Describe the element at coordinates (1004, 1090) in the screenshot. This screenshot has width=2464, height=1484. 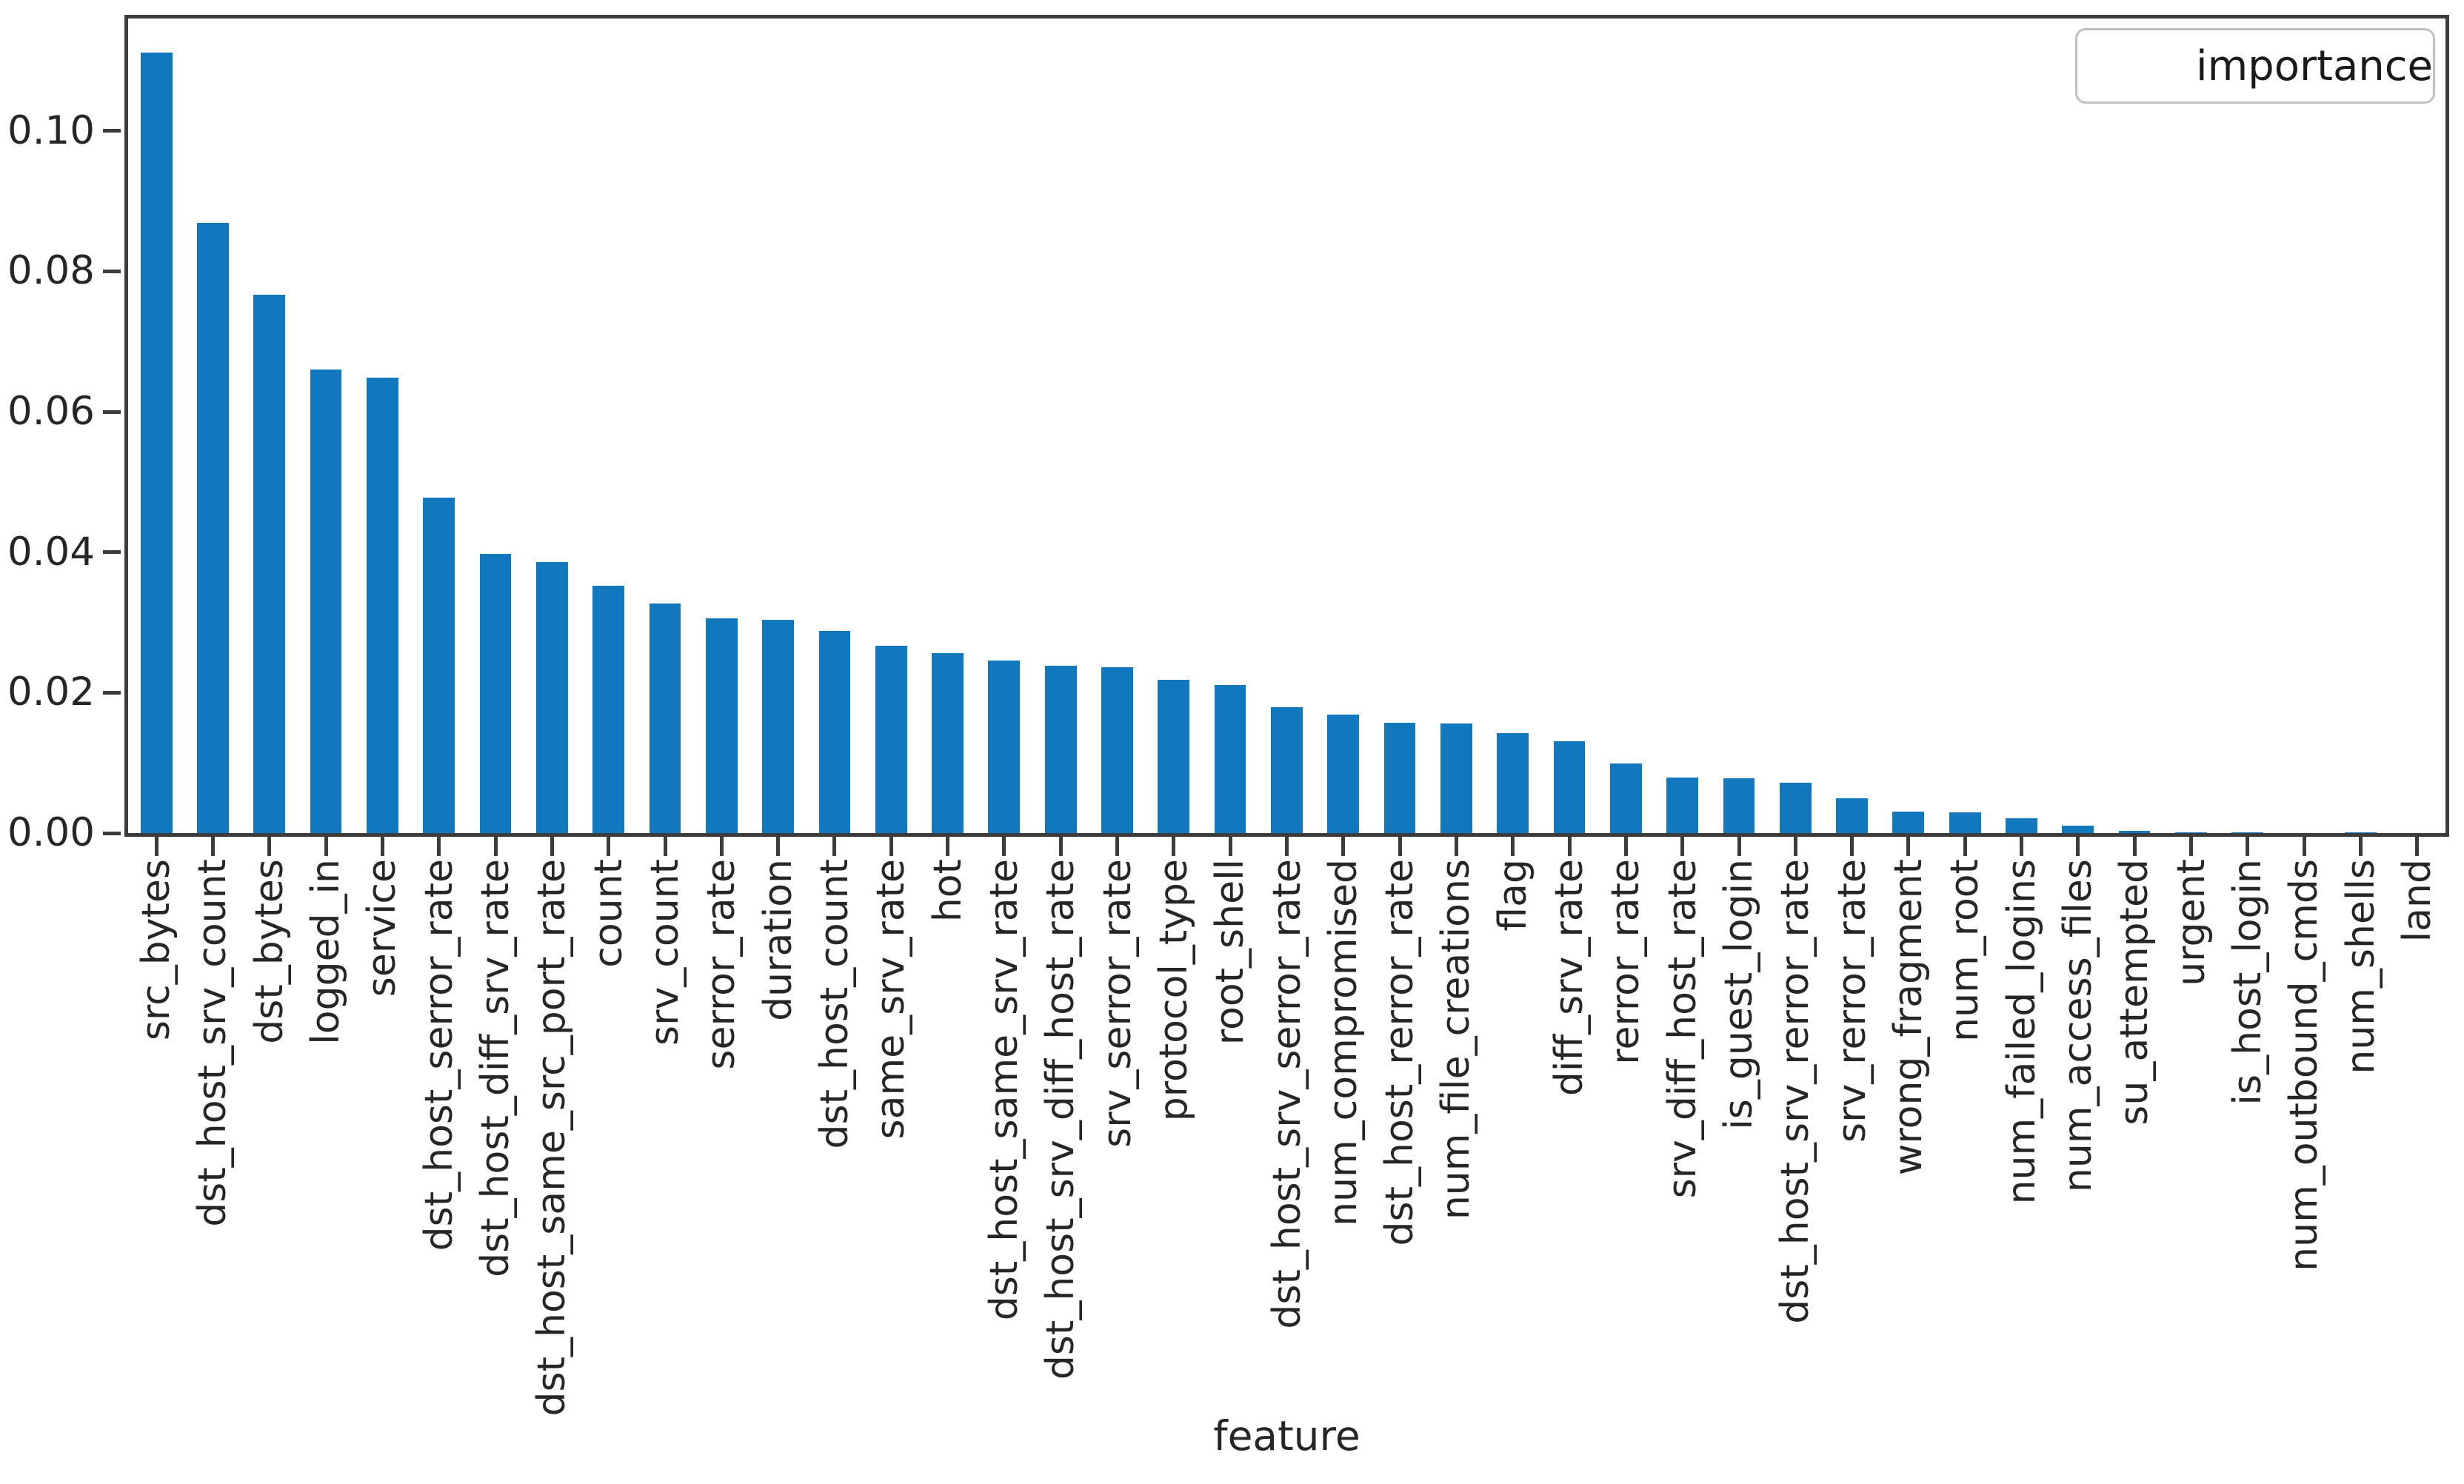
I see `x-category-label: dst_host_same_srv_rate` at that location.